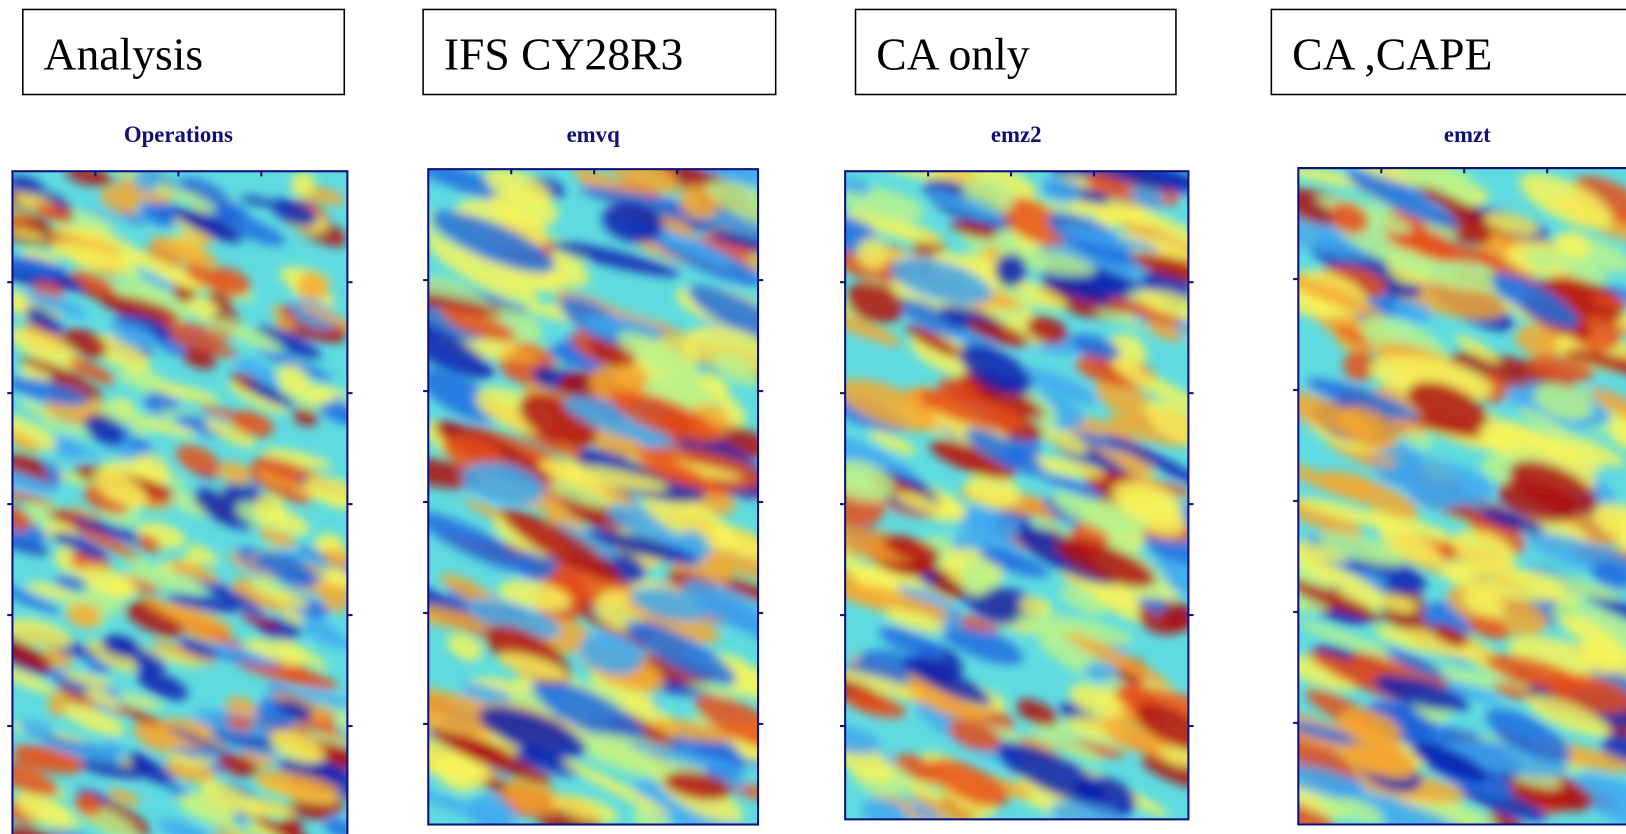 This screenshot has height=834, width=1626. Describe the element at coordinates (124, 54) in the screenshot. I see `panel-label: Analysis` at that location.